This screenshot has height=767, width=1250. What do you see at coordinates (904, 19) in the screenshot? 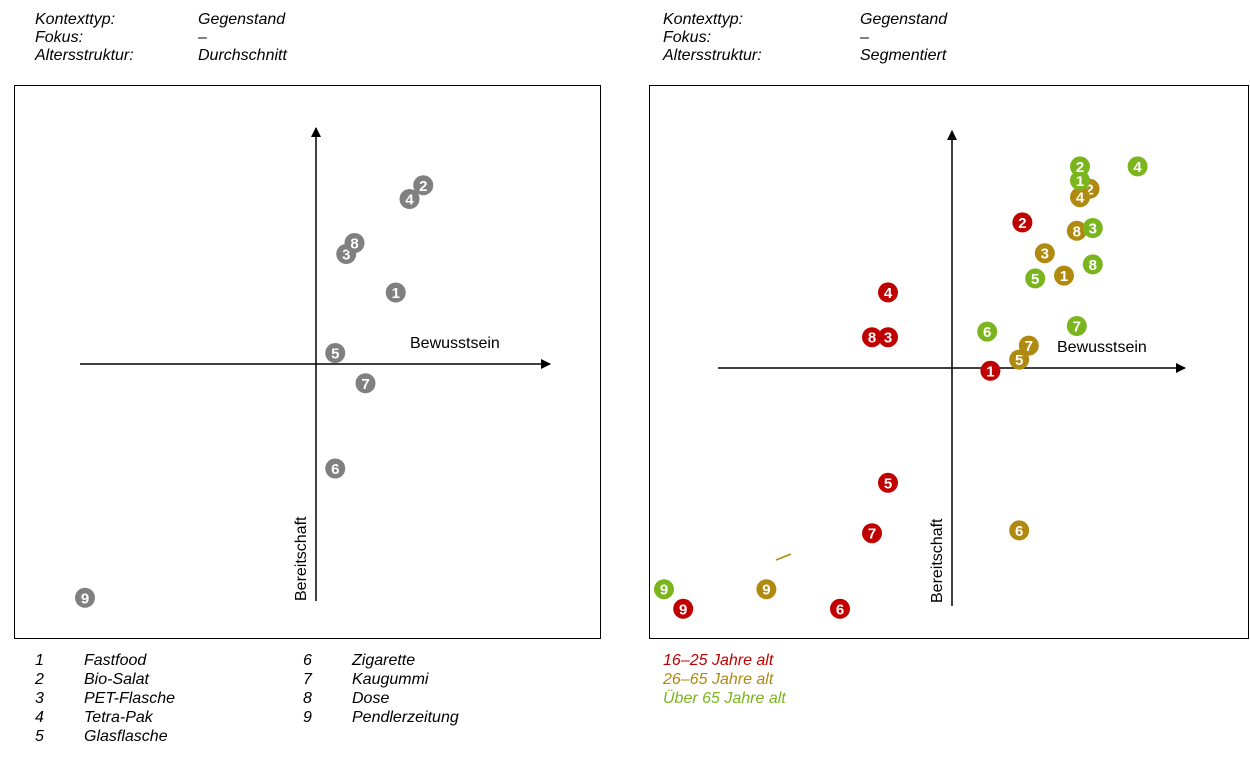
I see `meta-value: Gegenstand` at bounding box center [904, 19].